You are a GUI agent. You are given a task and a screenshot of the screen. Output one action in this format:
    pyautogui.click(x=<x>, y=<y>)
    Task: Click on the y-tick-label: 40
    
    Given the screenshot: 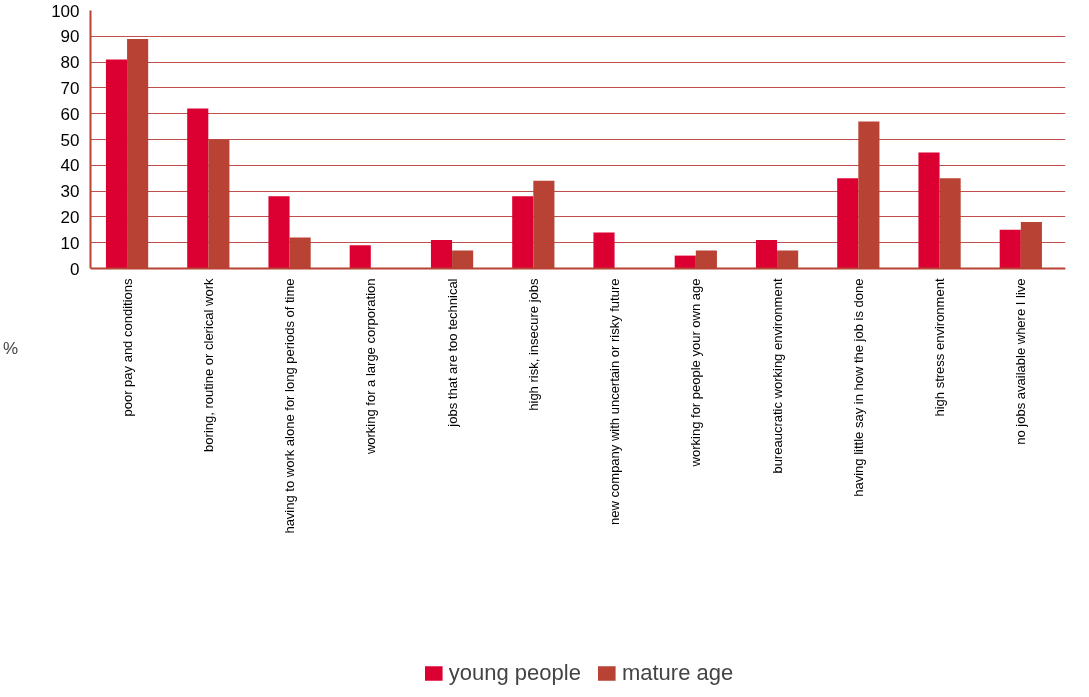 What is the action you would take?
    pyautogui.click(x=70, y=166)
    